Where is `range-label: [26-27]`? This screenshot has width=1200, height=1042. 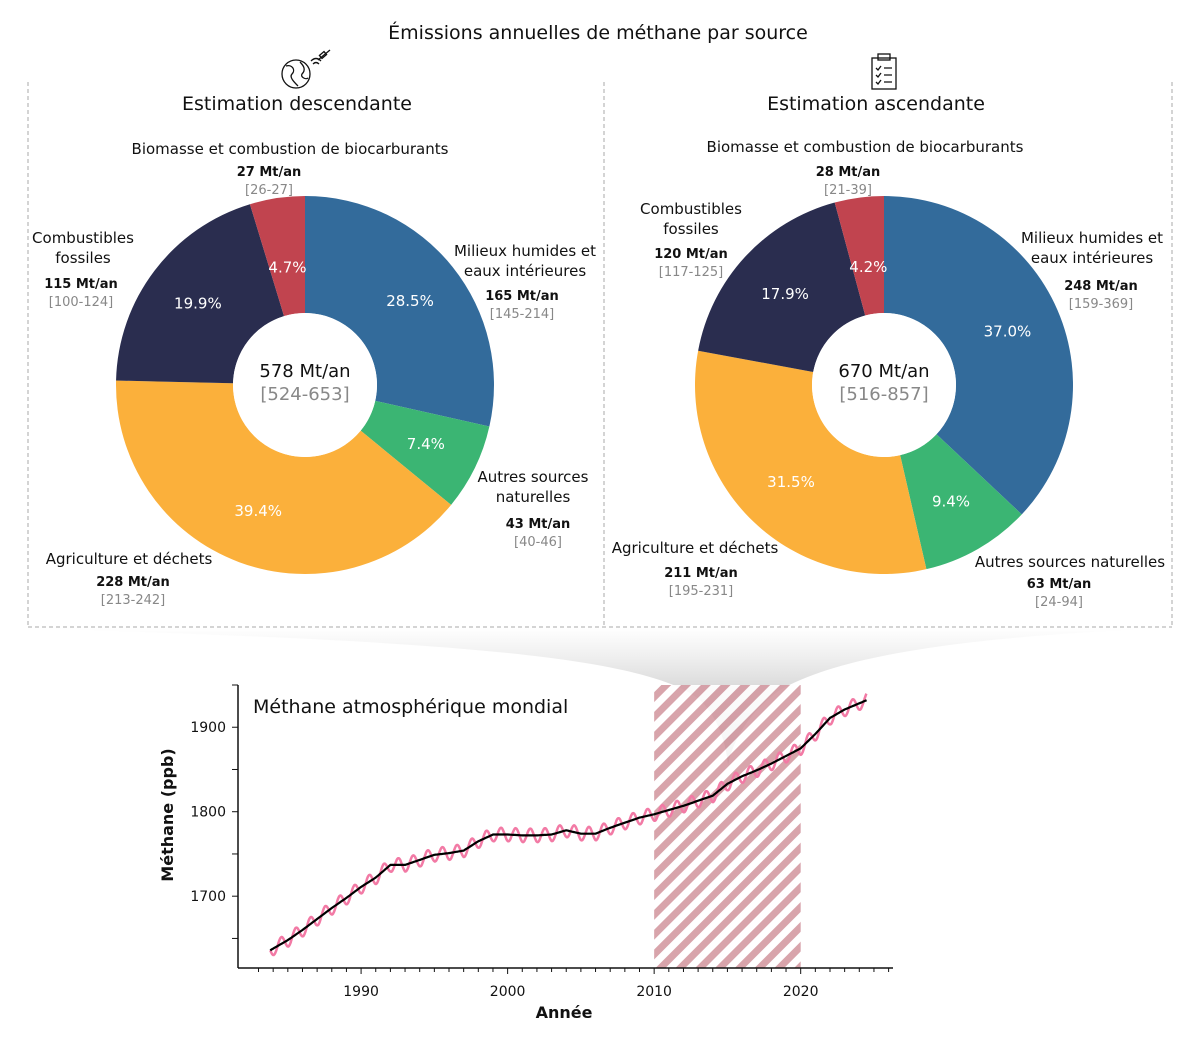
range-label: [26-27] is located at coordinates (269, 190).